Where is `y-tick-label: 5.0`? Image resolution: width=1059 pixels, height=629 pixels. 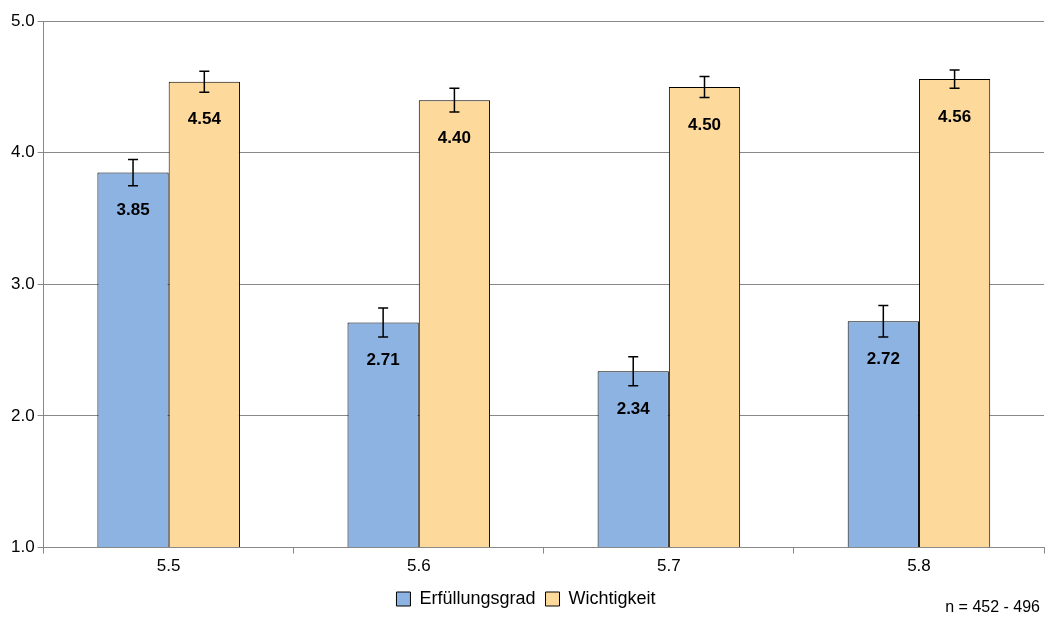
y-tick-label: 5.0 is located at coordinates (22, 20).